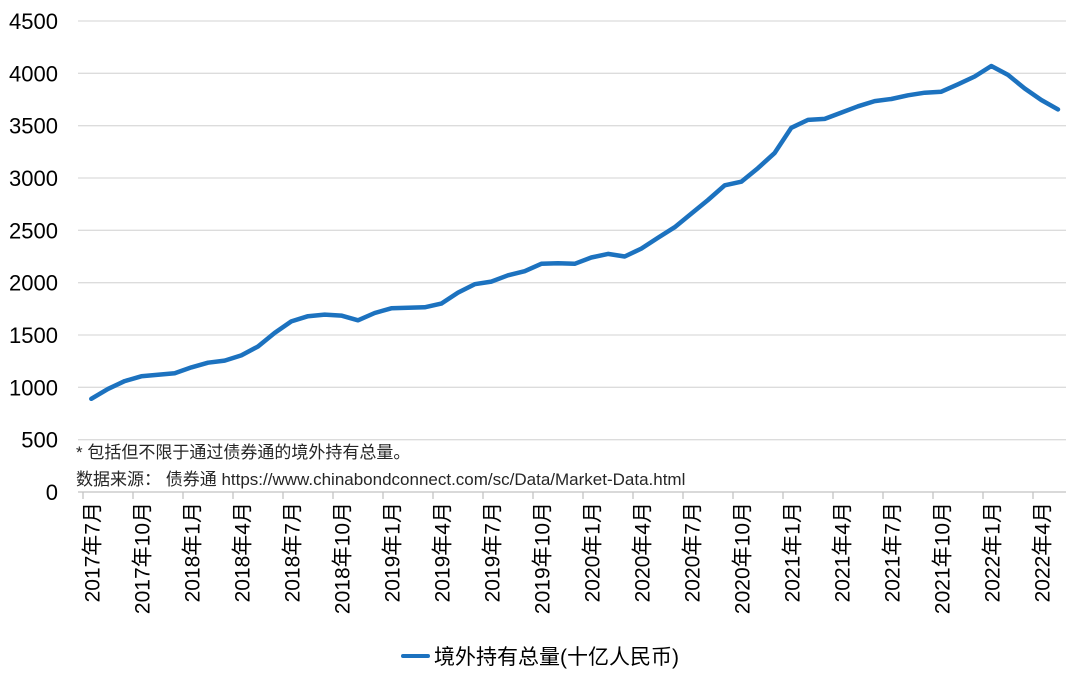 Image resolution: width=1080 pixels, height=678 pixels. What do you see at coordinates (592, 552) in the screenshot?
I see `x-axis-label: 2020年1月` at bounding box center [592, 552].